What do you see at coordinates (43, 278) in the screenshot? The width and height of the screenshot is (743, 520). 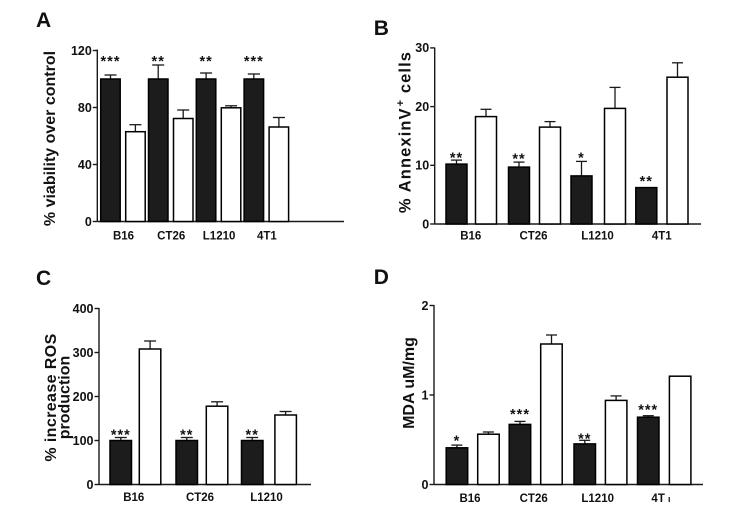 I see `svg-text: C` at bounding box center [43, 278].